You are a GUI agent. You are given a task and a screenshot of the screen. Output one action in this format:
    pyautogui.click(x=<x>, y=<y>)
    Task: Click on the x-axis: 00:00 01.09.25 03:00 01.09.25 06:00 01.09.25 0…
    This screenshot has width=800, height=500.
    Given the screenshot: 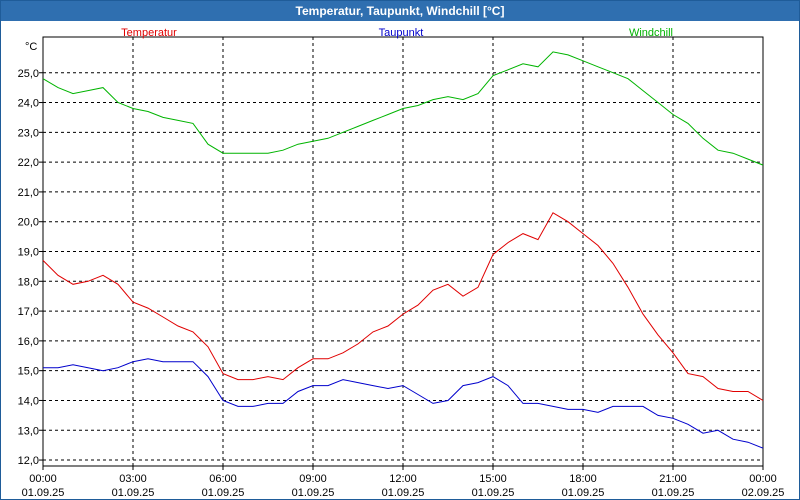 What is the action you would take?
    pyautogui.click(x=403, y=482)
    